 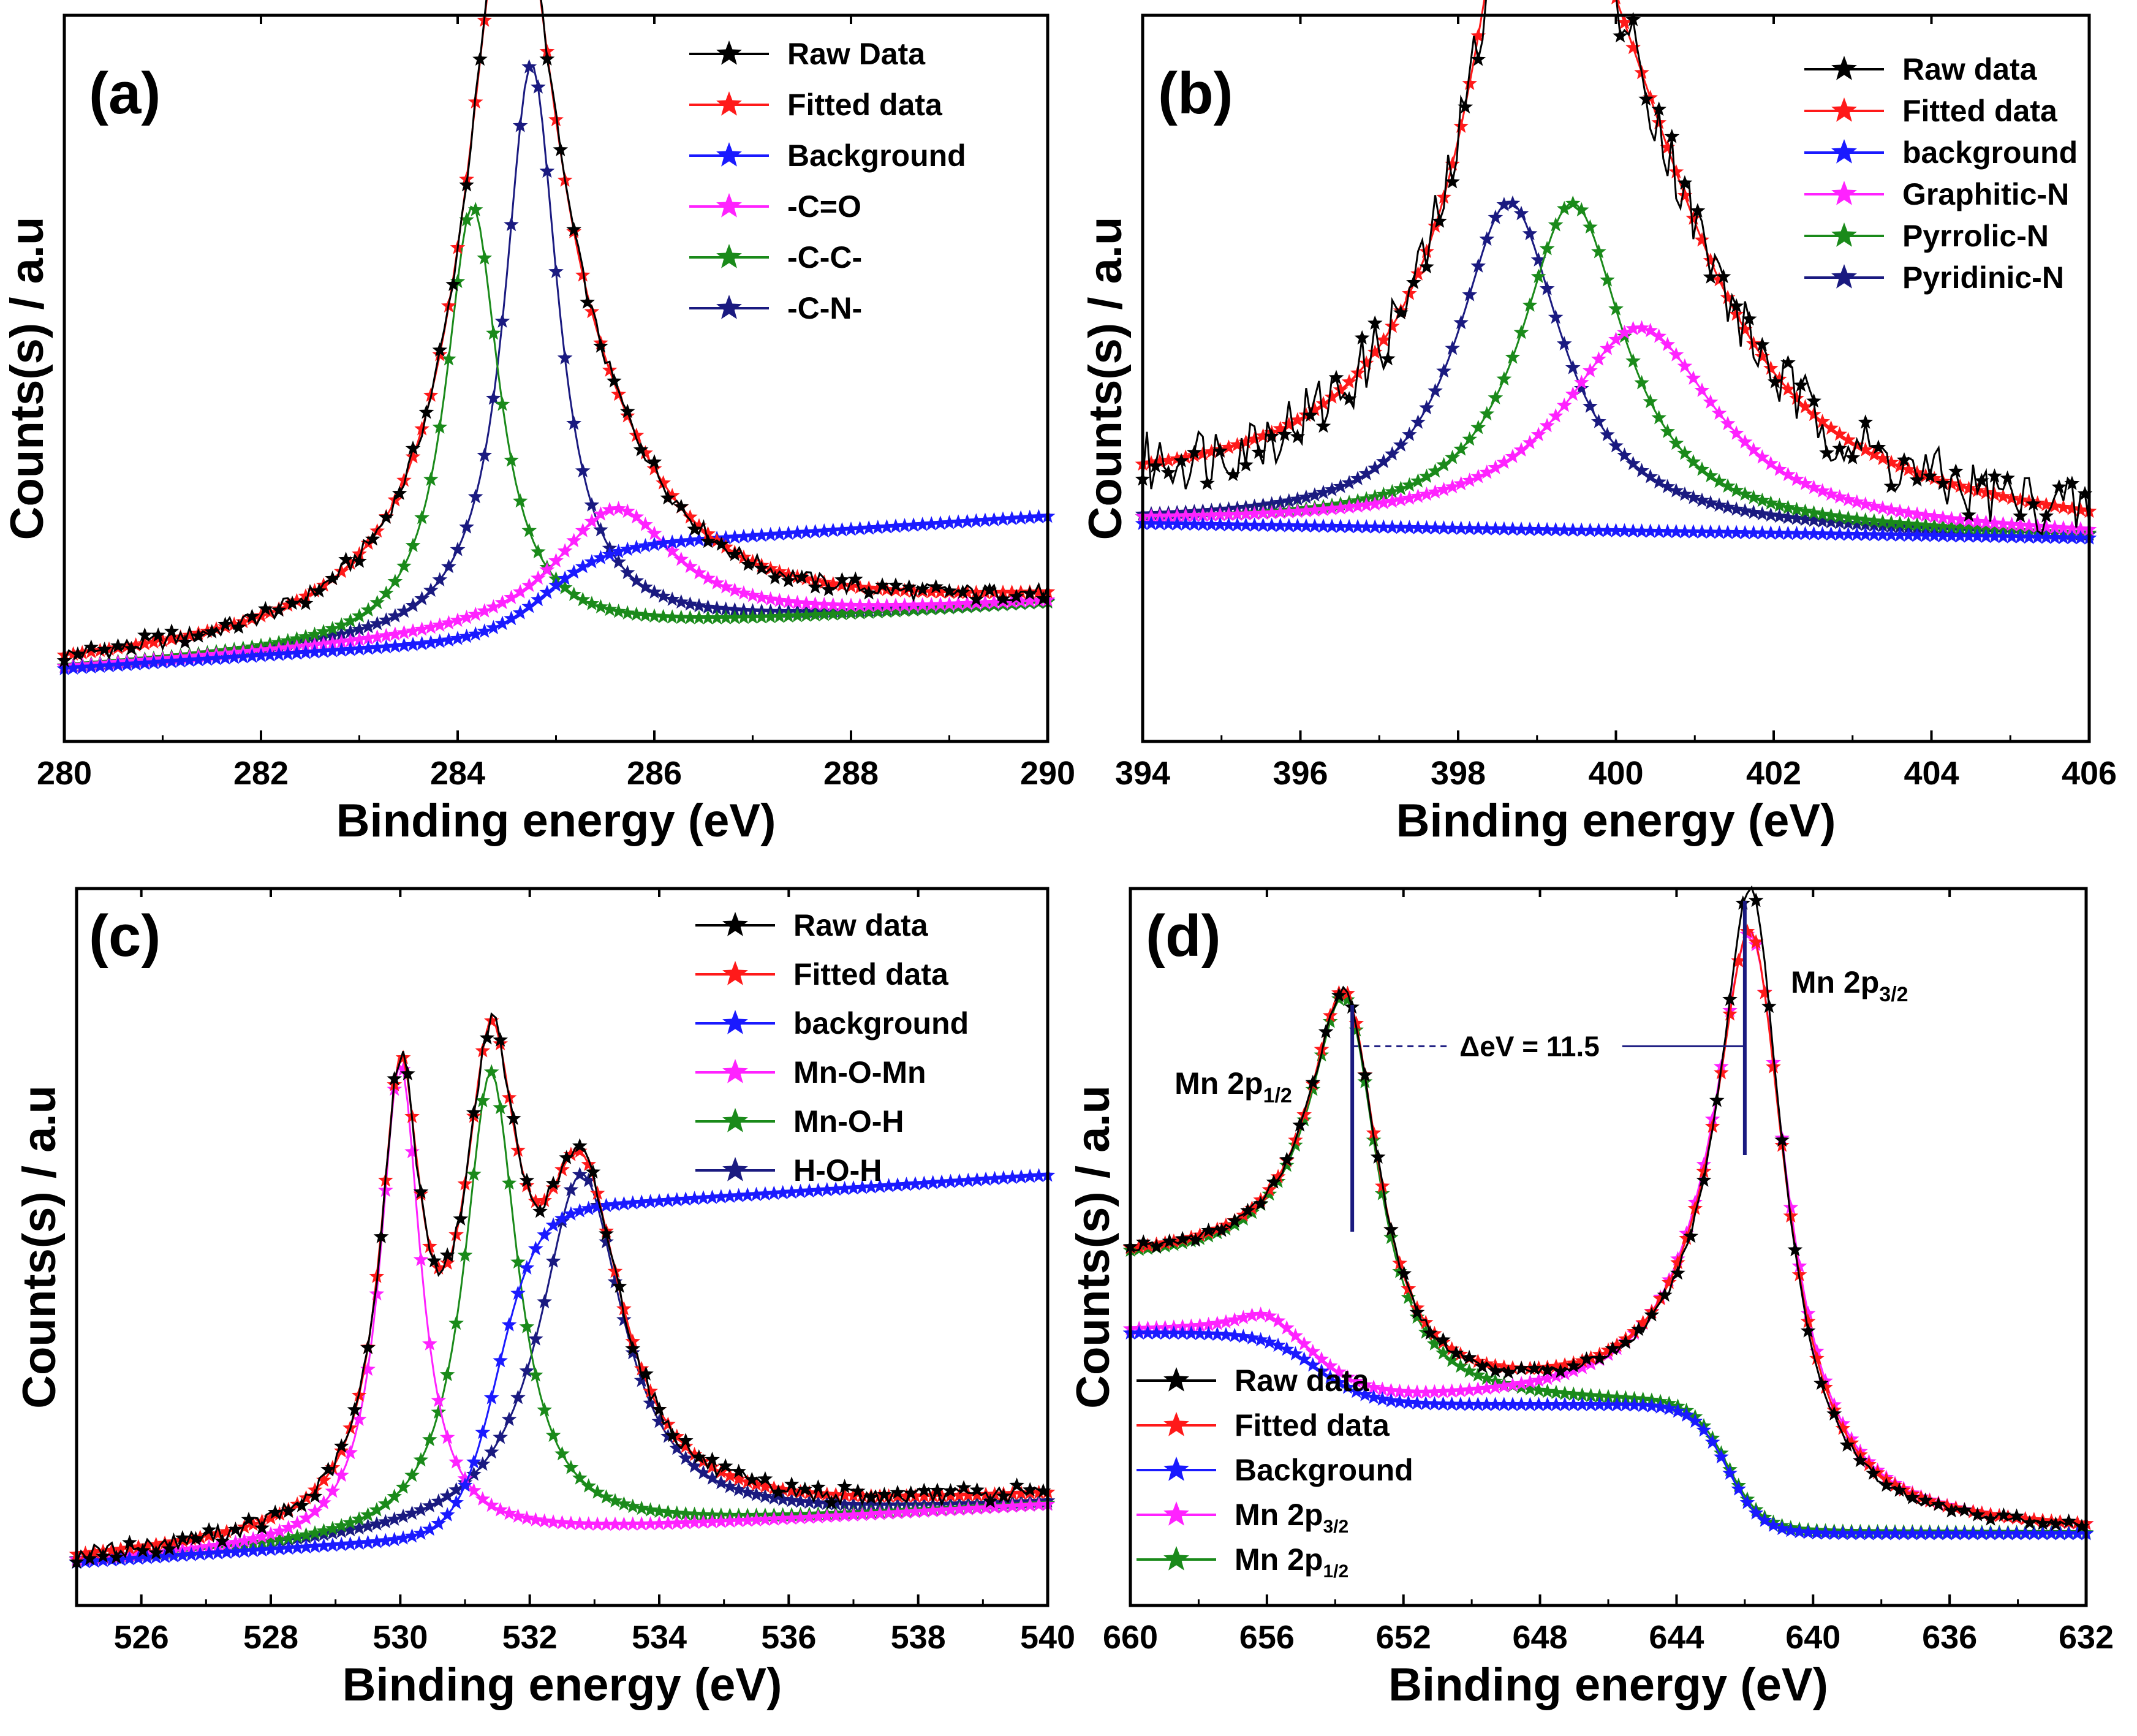 What do you see at coordinates (125, 93) in the screenshot?
I see `panel-label: (a)` at bounding box center [125, 93].